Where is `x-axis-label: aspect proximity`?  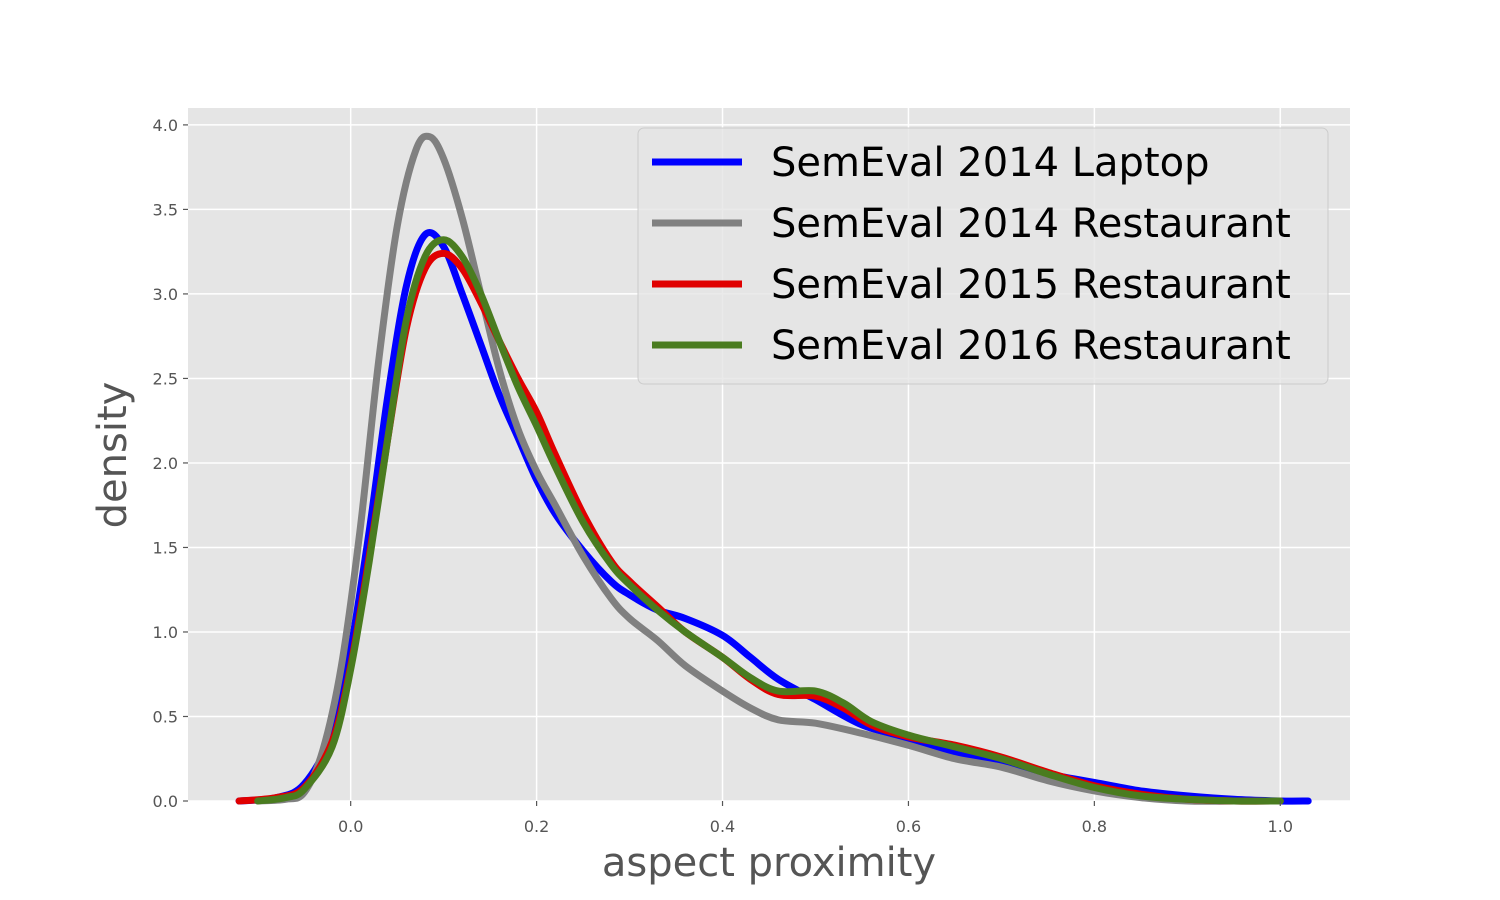
x-axis-label: aspect proximity is located at coordinates (769, 863).